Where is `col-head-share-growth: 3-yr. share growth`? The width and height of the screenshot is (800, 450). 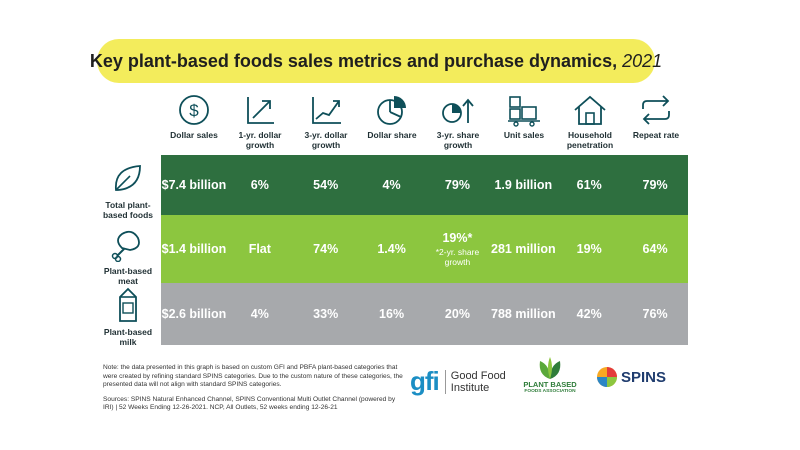
col-head-share-growth: 3-yr. share growth is located at coordinates (458, 121).